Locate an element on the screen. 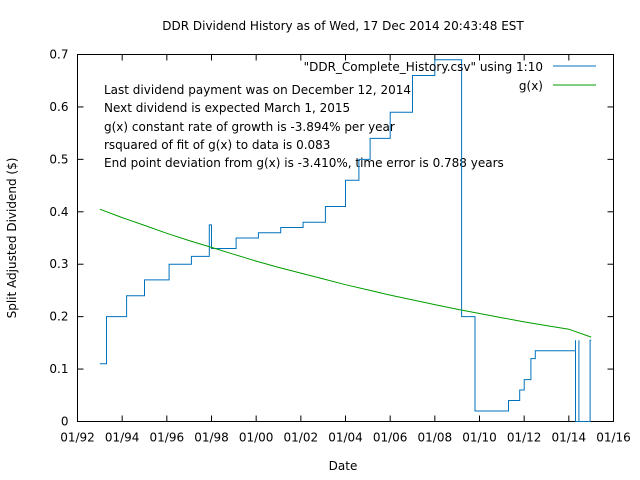 This screenshot has height=480, width=640. x-tick-label: 01/16 is located at coordinates (613, 438).